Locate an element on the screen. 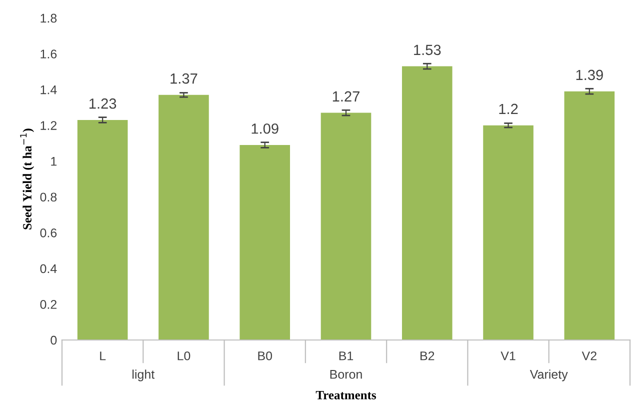  data-label: 1.37 is located at coordinates (184, 78).